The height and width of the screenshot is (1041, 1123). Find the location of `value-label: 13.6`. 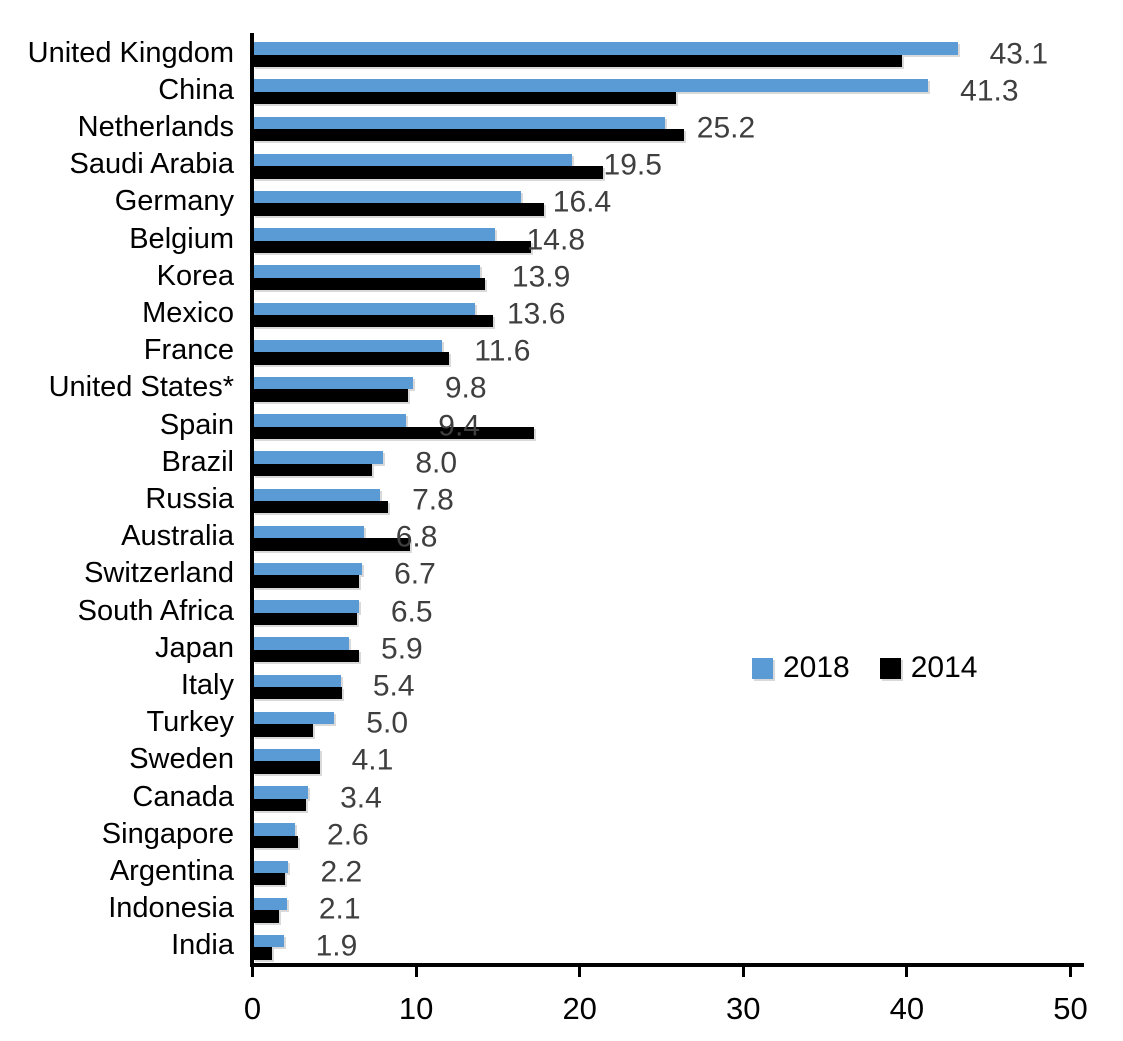

value-label: 13.6 is located at coordinates (536, 314).